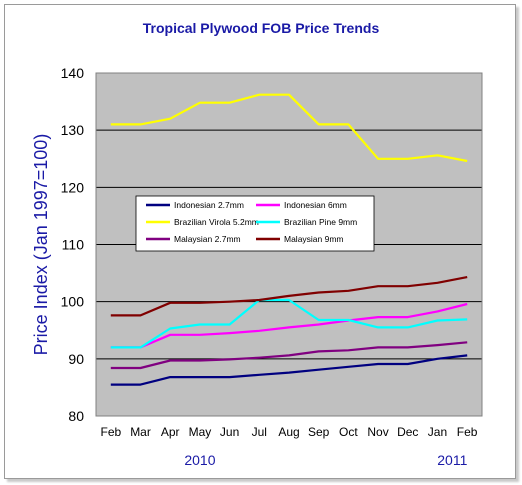 This screenshot has width=522, height=485. What do you see at coordinates (140, 432) in the screenshot?
I see `x-tick-label: Mar` at bounding box center [140, 432].